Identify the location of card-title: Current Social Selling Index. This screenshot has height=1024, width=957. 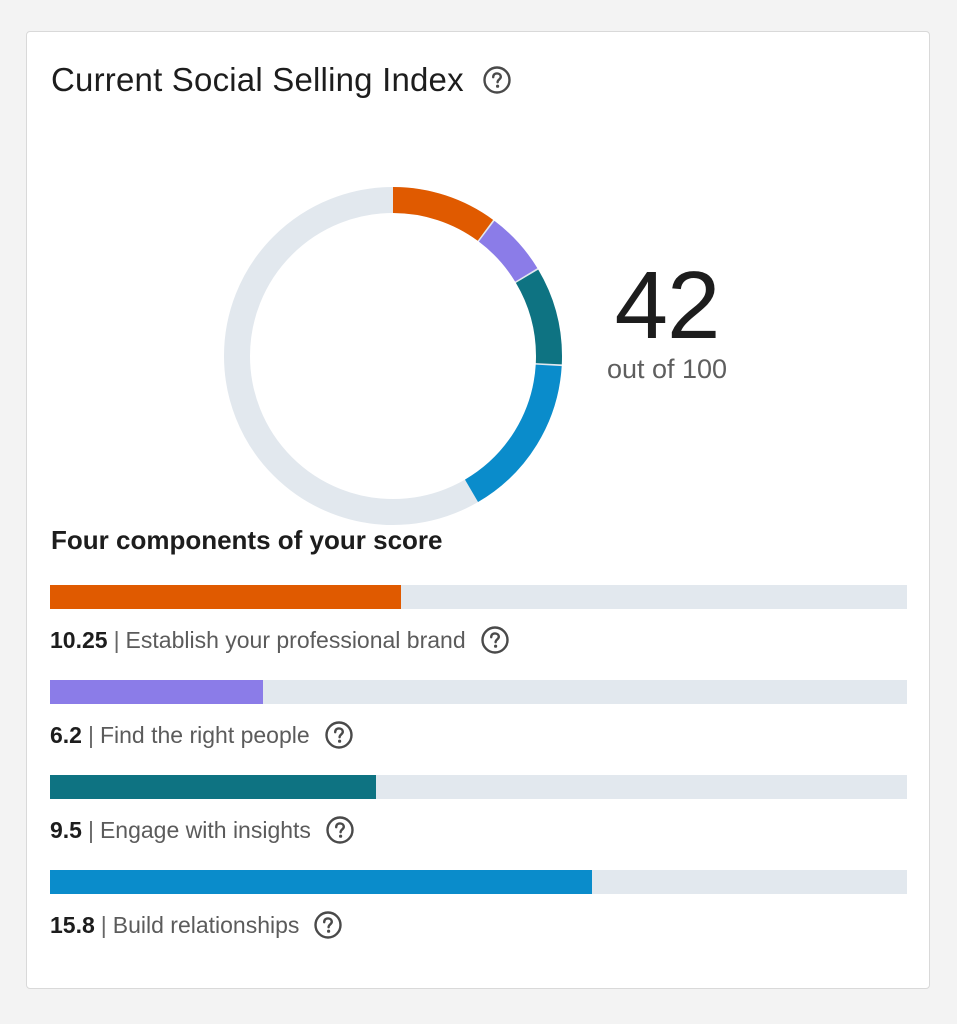
(257, 79).